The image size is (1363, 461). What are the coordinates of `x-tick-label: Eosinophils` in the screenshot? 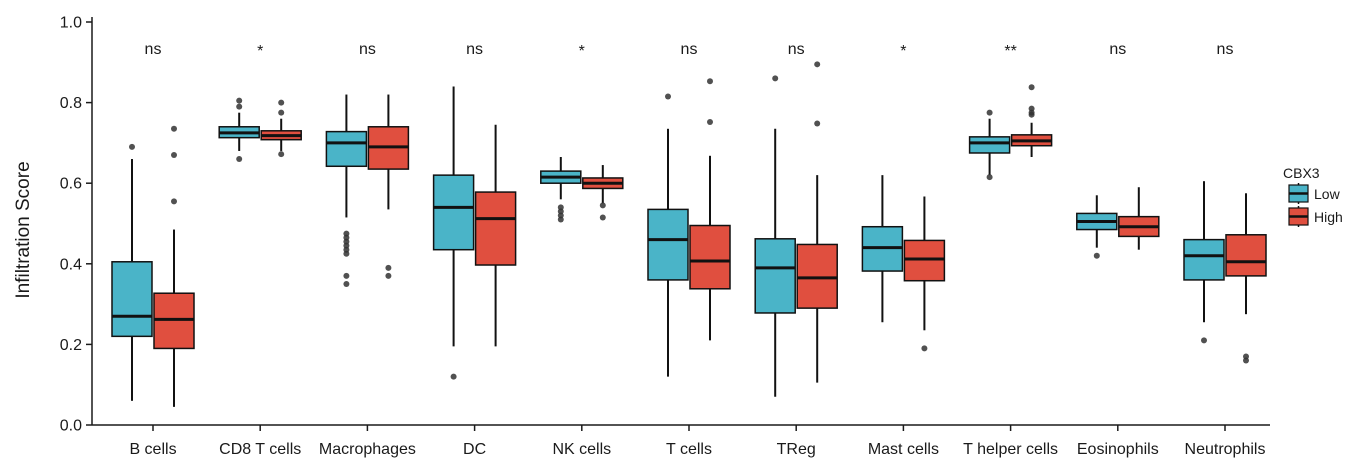 It's located at (1118, 449).